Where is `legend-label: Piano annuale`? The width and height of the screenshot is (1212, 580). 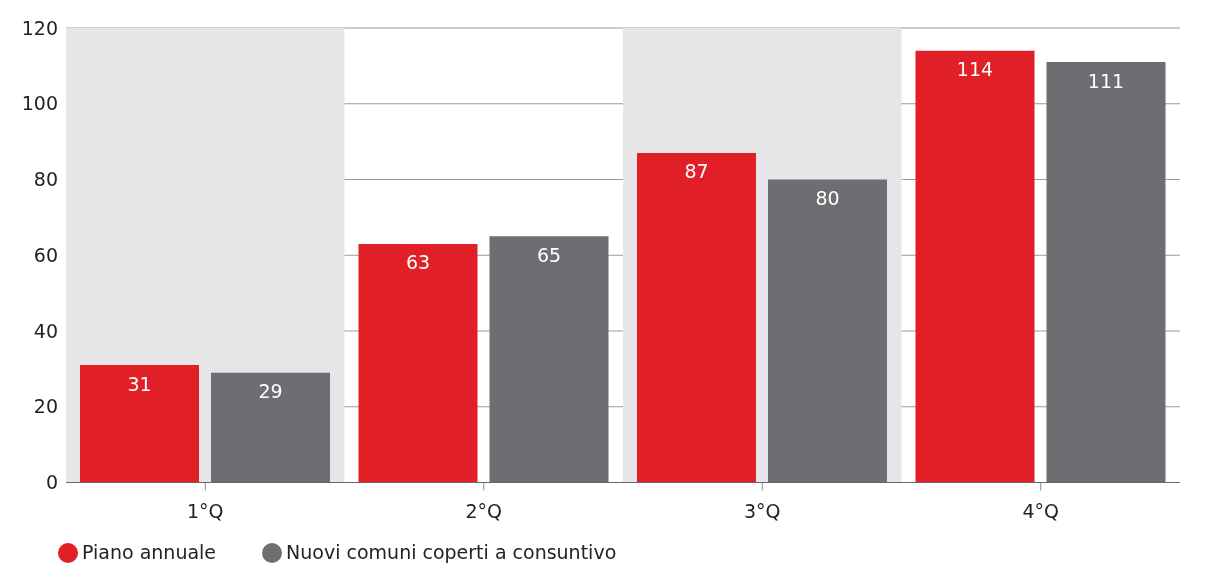 legend-label: Piano annuale is located at coordinates (149, 551).